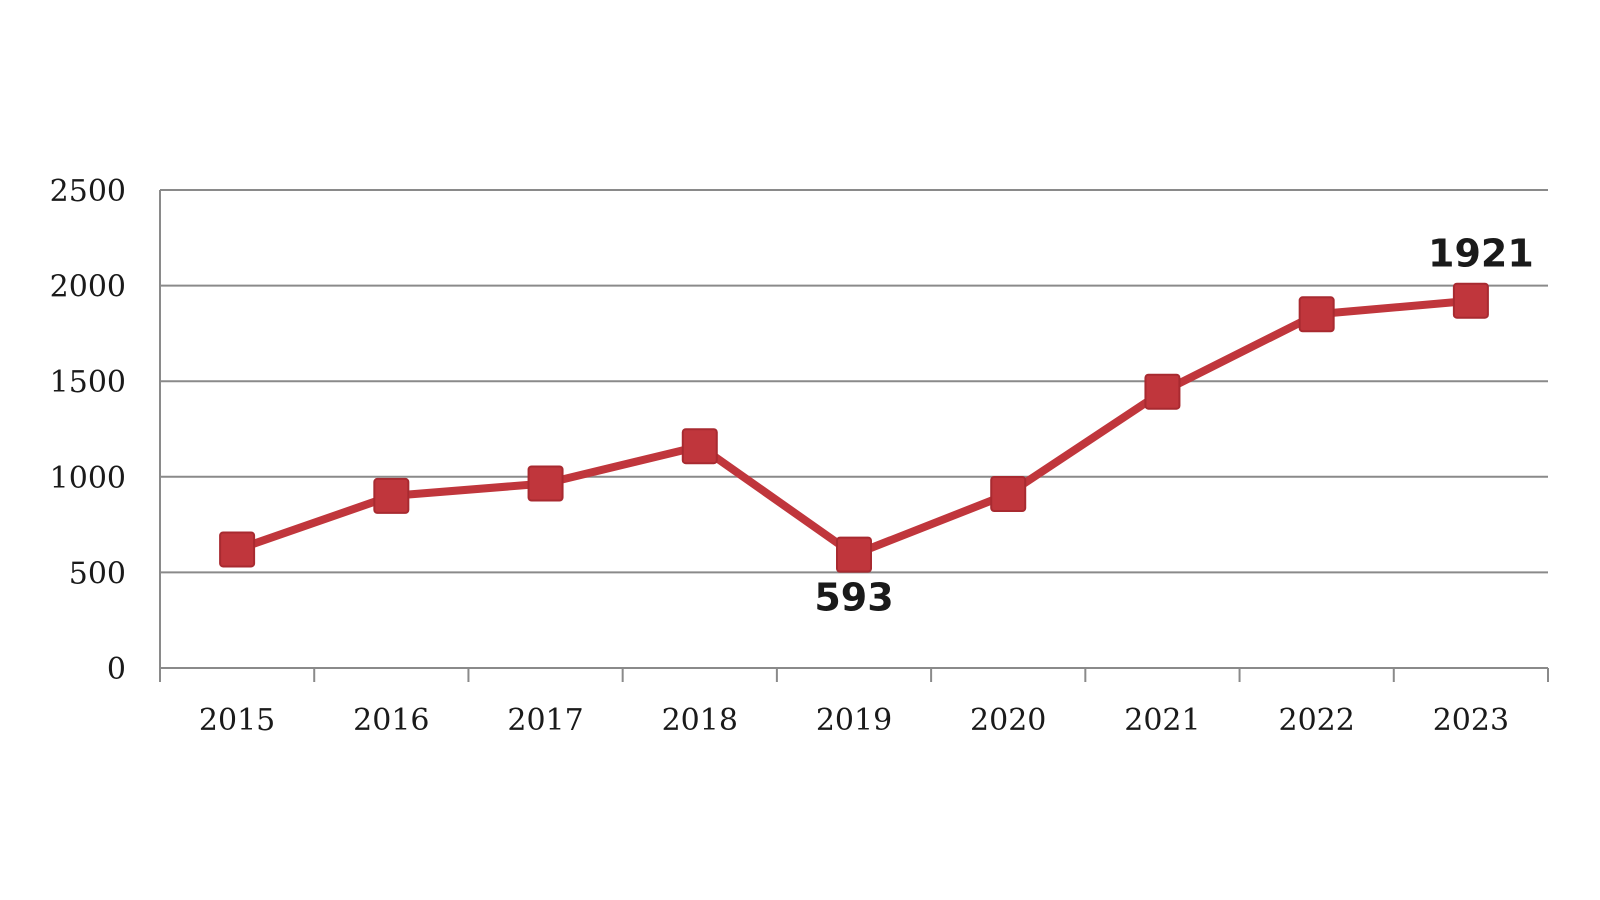  What do you see at coordinates (391, 720) in the screenshot?
I see `x-tick-label: 2016` at bounding box center [391, 720].